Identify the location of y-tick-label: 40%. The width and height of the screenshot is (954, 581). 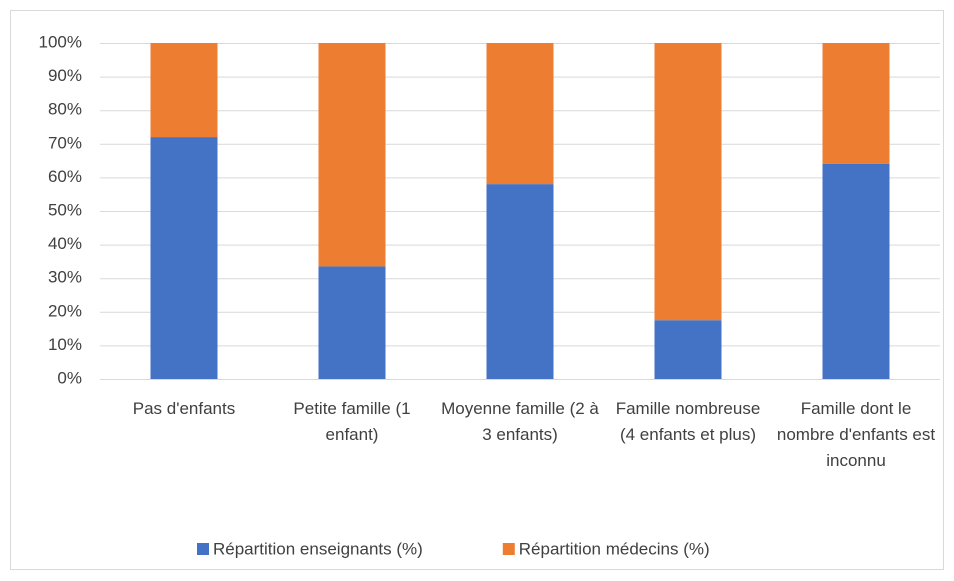
(65, 243).